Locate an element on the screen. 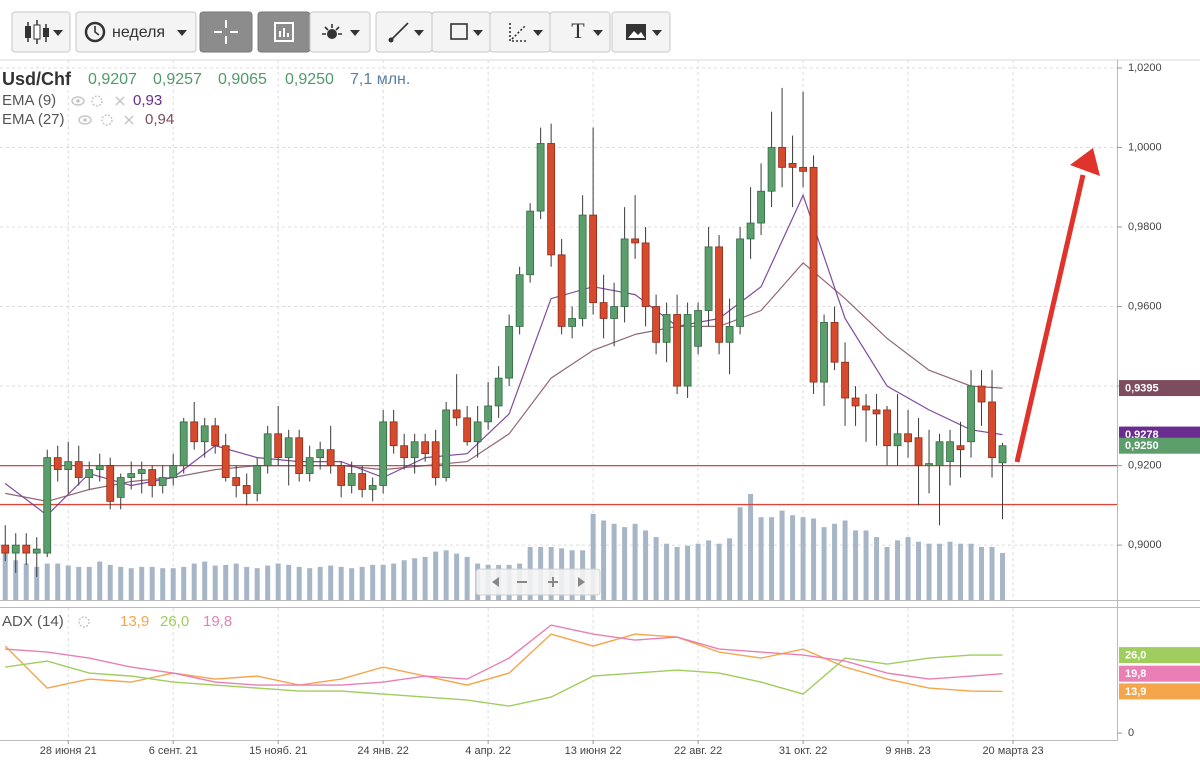  panel-bars is located at coordinates (284, 32).